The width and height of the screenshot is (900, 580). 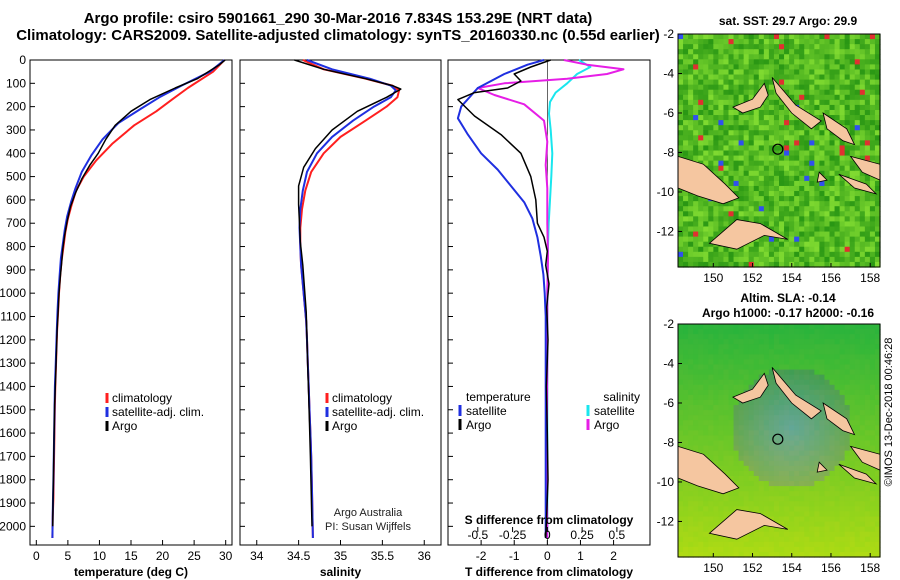 What do you see at coordinates (617, 535) in the screenshot?
I see `sdiff-tick-label: 0.5` at bounding box center [617, 535].